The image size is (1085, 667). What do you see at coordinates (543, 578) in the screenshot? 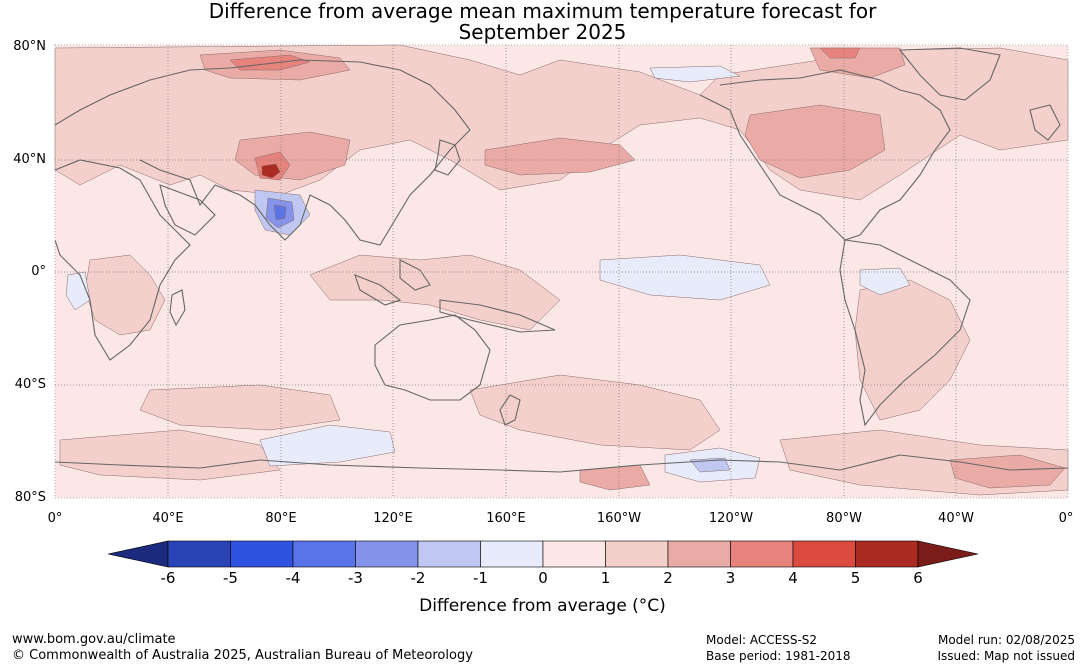
I see `colorbar-tick-label: 0` at bounding box center [543, 578].